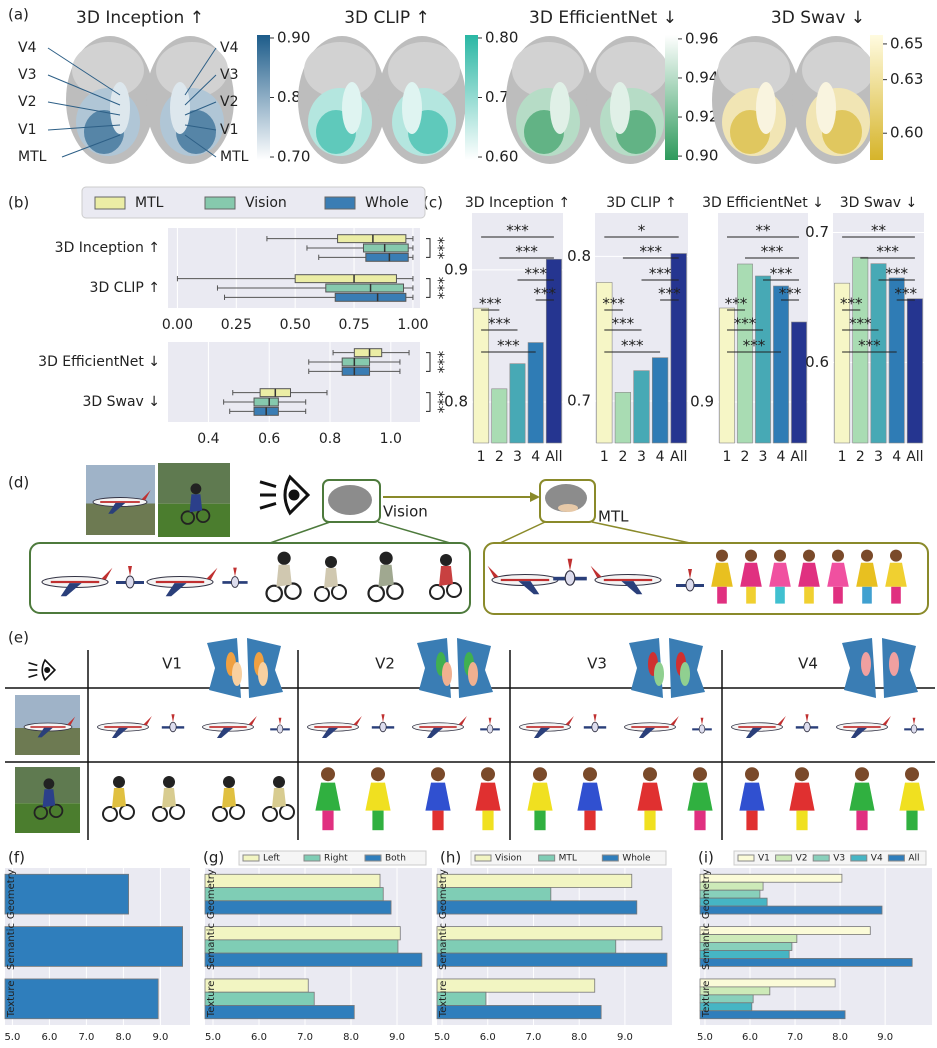 The width and height of the screenshot is (937, 1048). I want to click on colorbar, so click(876, 97).